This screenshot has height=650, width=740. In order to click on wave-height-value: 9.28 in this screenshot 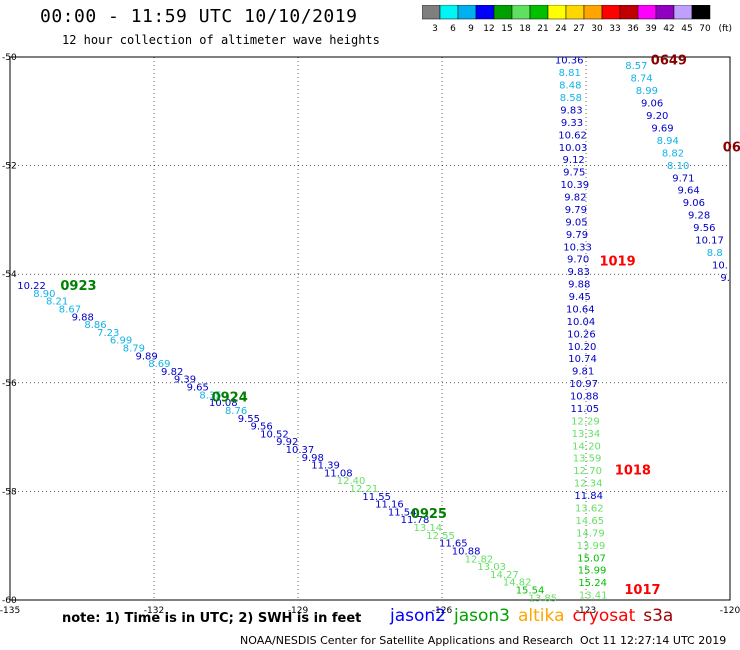, I will do `click(699, 216)`.